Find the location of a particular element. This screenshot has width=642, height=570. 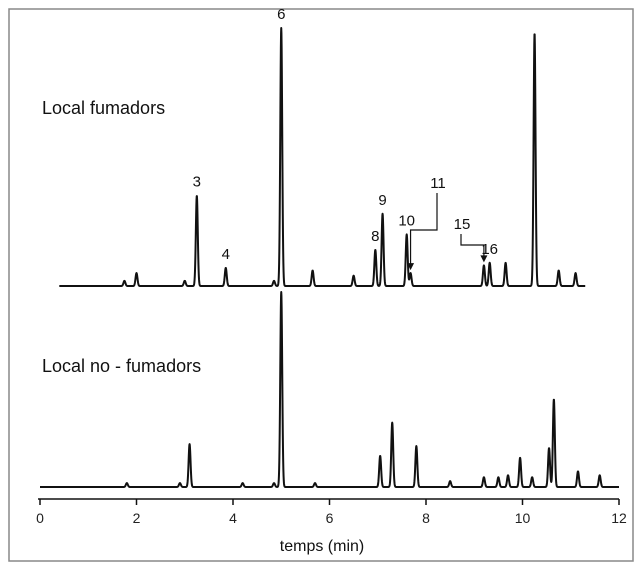

peak-label: 16 is located at coordinates (489, 249).